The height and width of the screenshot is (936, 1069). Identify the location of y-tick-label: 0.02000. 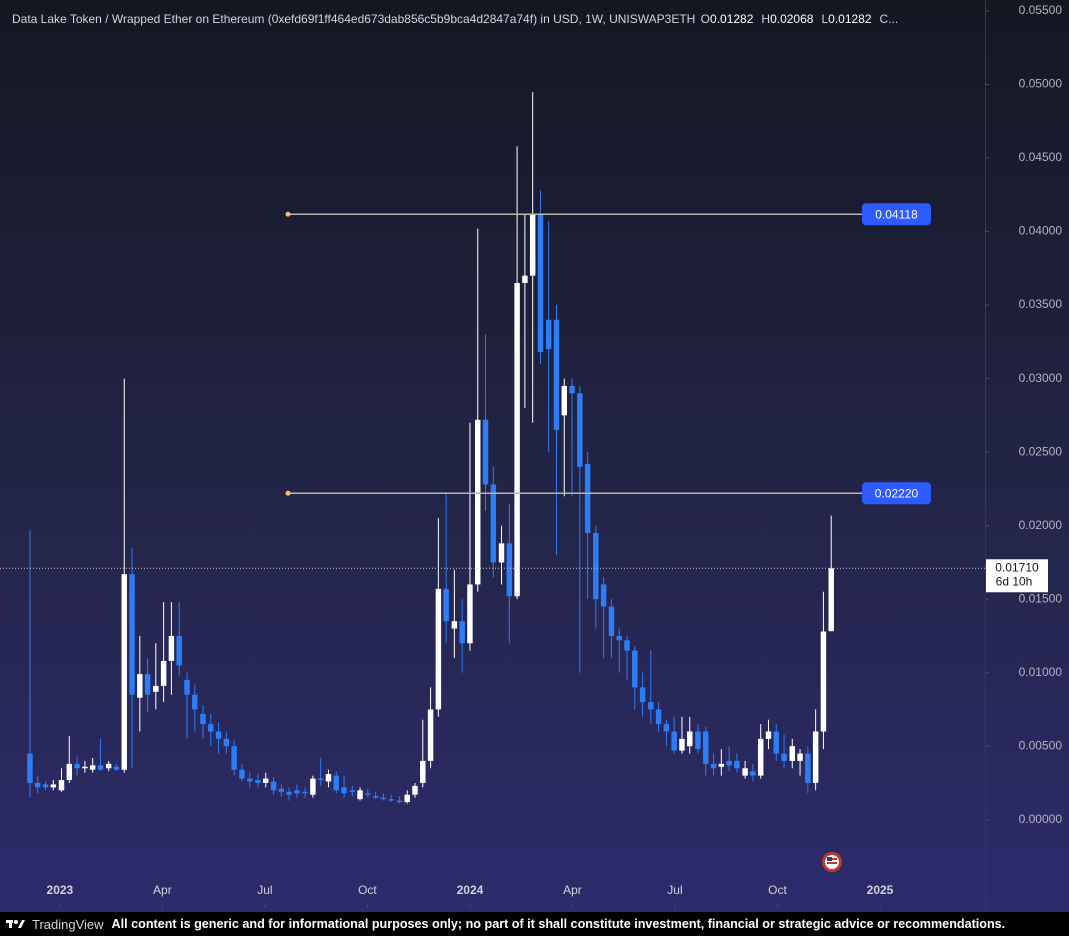
(1041, 525).